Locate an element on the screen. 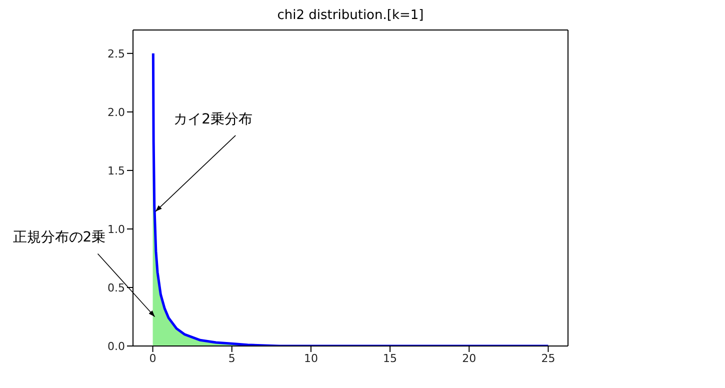  annotation: 正規分布の2乗 is located at coordinates (59, 238).